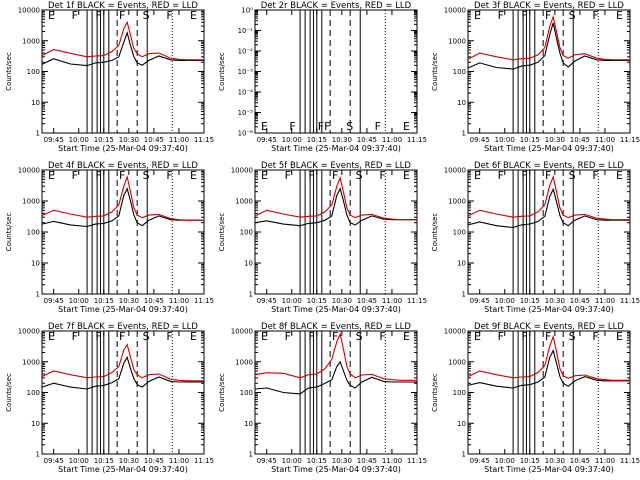 Image resolution: width=640 pixels, height=480 pixels. I want to click on panel-title: Det 2r BLACK = Events, RED = LLD, so click(336, 6).